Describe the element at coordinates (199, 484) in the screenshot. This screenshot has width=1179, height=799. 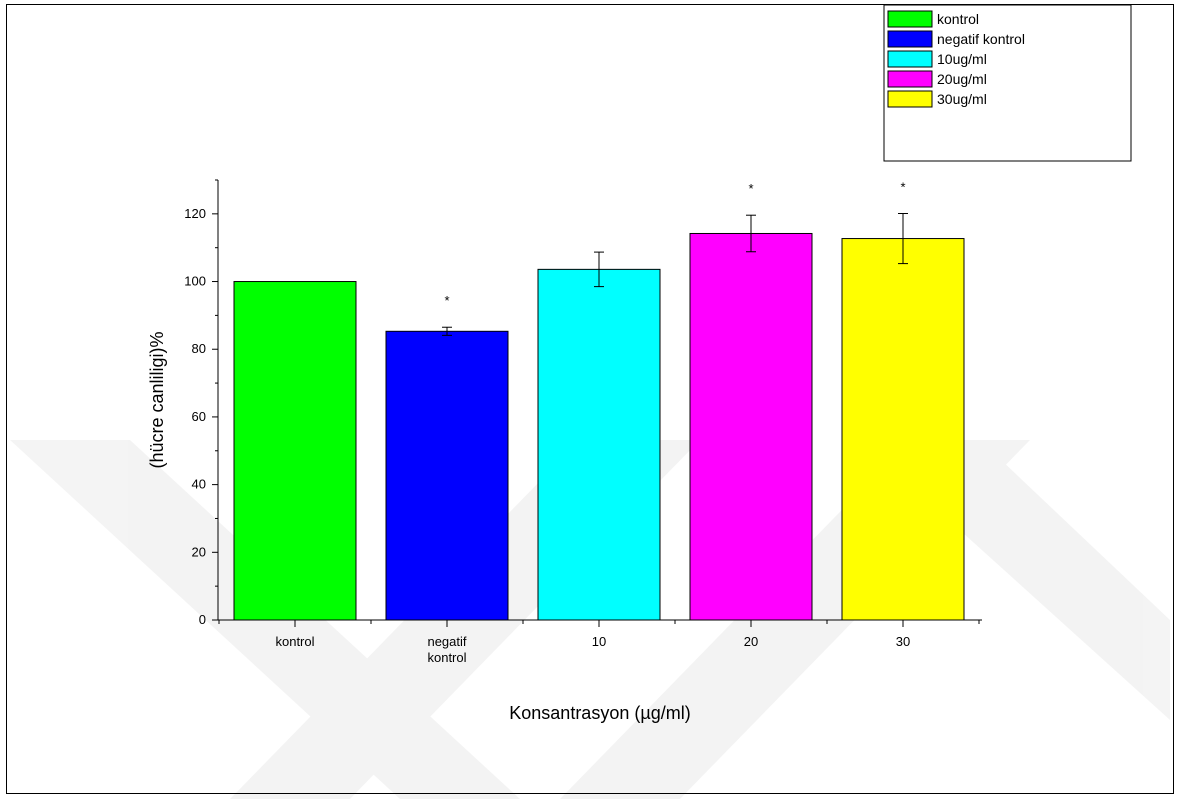
I see `y-tick-label: 40` at that location.